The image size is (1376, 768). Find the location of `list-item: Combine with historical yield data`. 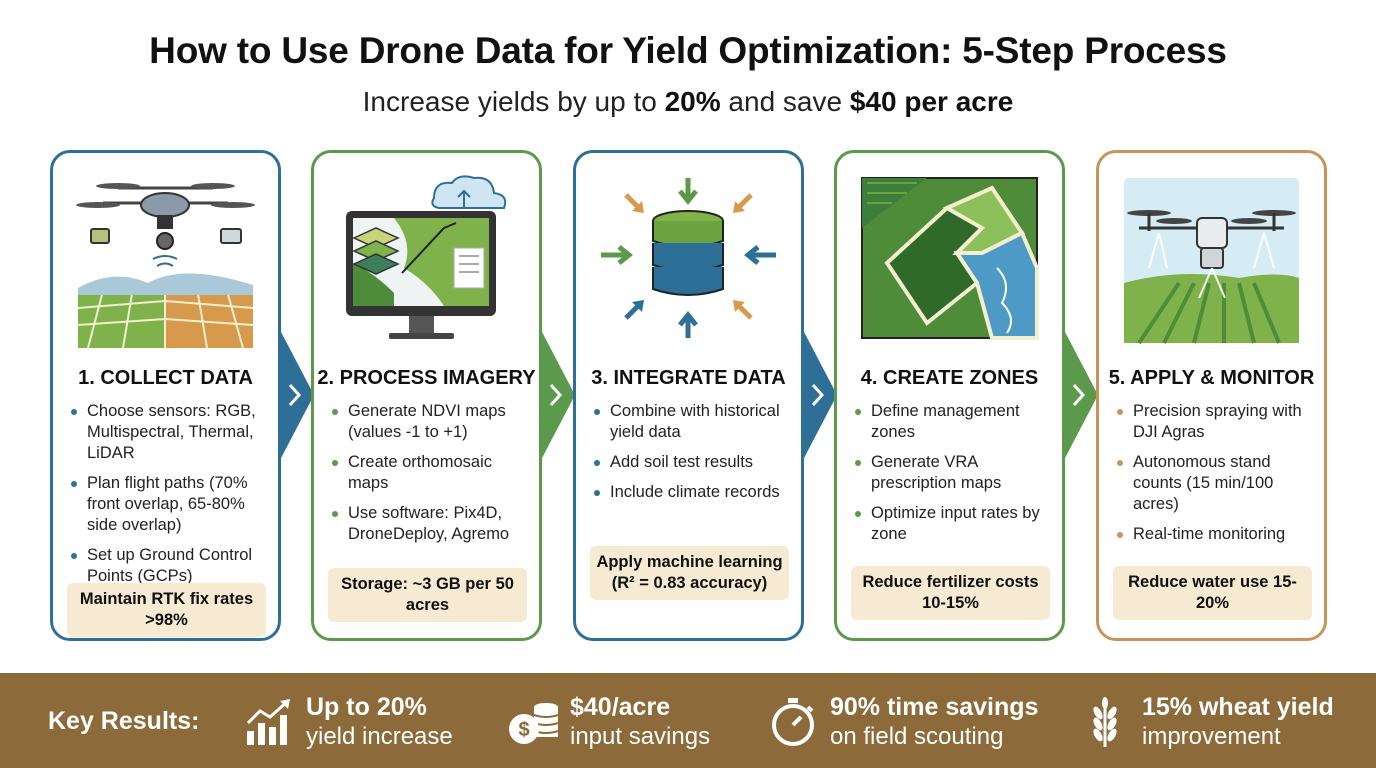

list-item: Combine with historical yield data is located at coordinates (694, 422).